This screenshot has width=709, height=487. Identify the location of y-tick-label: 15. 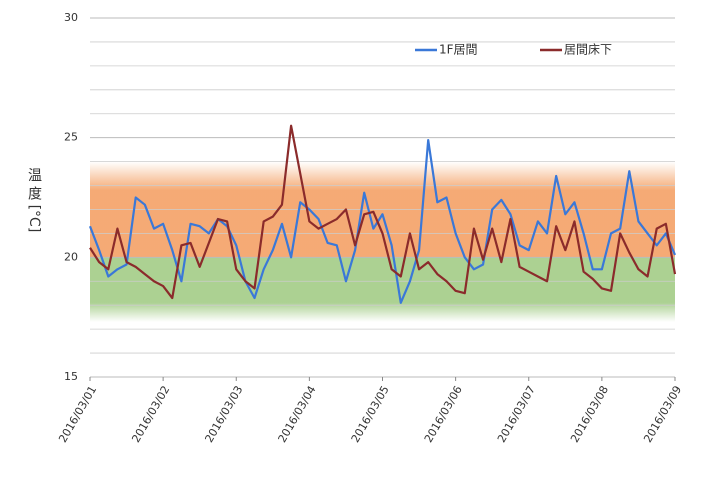
(71, 376).